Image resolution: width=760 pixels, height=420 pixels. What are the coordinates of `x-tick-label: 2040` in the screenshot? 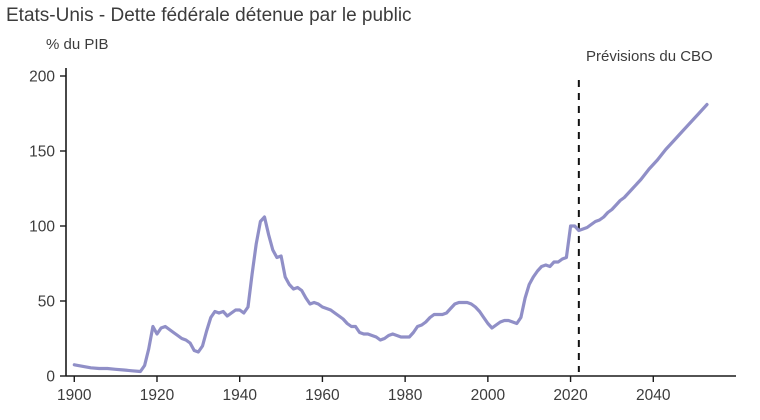 It's located at (653, 395).